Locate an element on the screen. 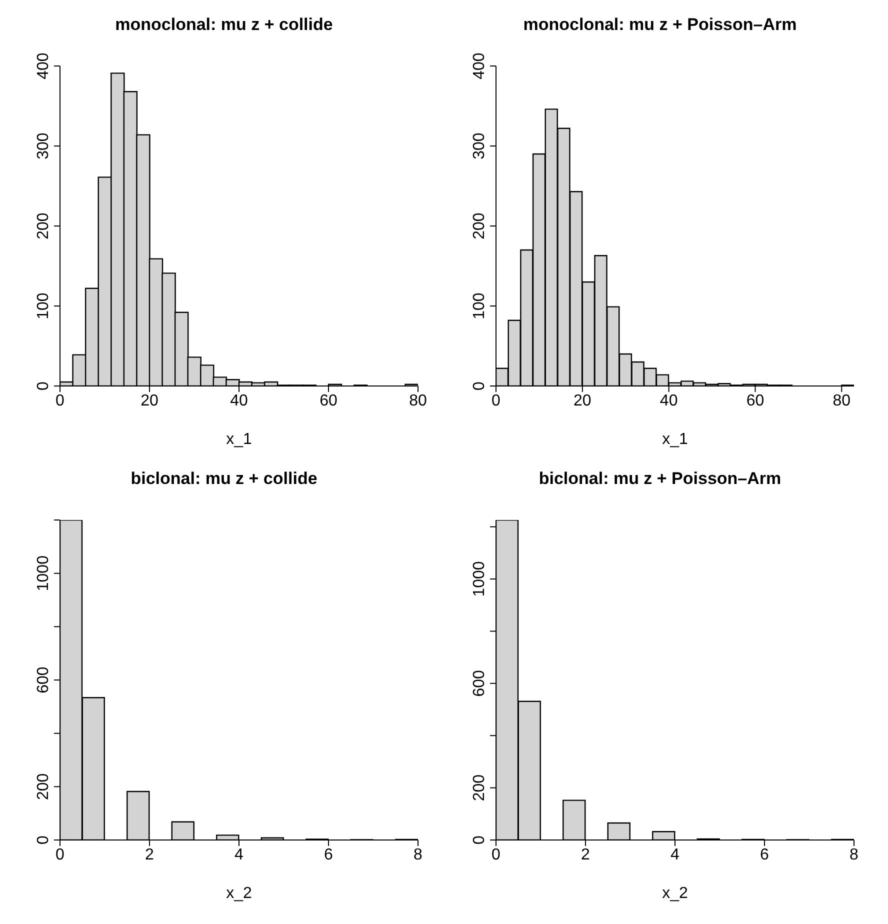 This screenshot has width=888, height=924. chart-title: biclonal: mu z + Poisson–Arm is located at coordinates (660, 479).